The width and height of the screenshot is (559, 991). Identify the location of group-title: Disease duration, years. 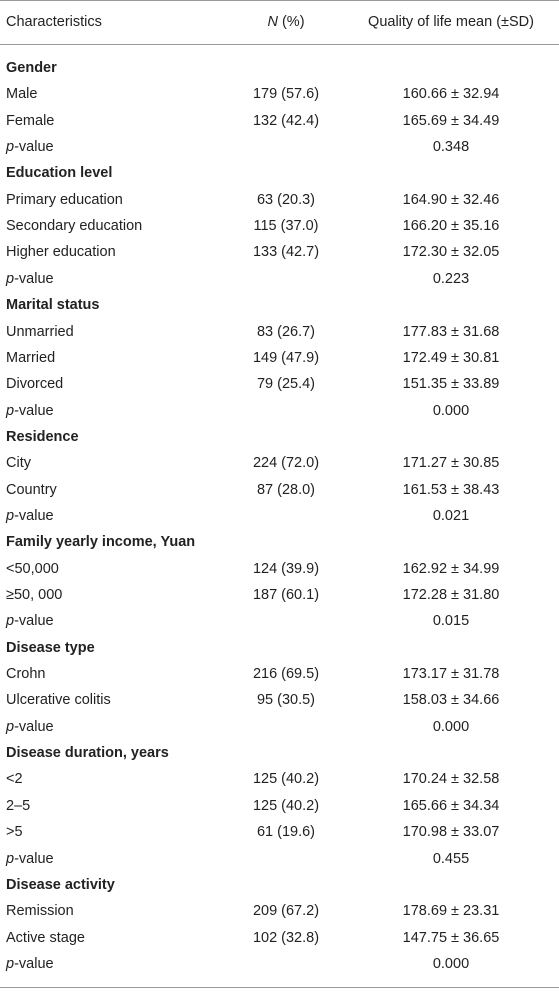
(87, 753).